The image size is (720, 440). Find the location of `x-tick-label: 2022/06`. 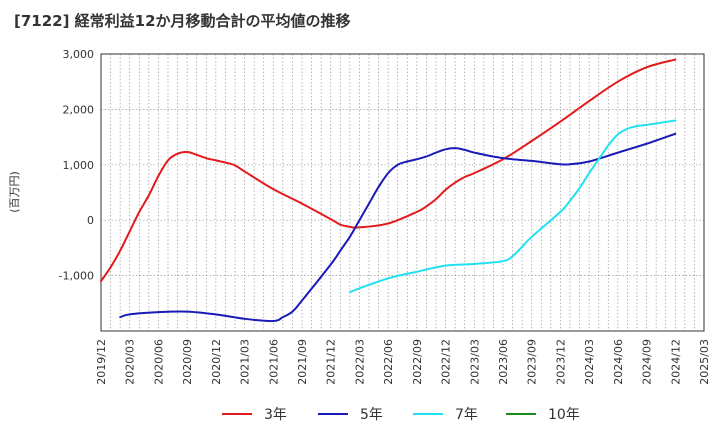

x-tick-label: 2022/06 is located at coordinates (388, 362).